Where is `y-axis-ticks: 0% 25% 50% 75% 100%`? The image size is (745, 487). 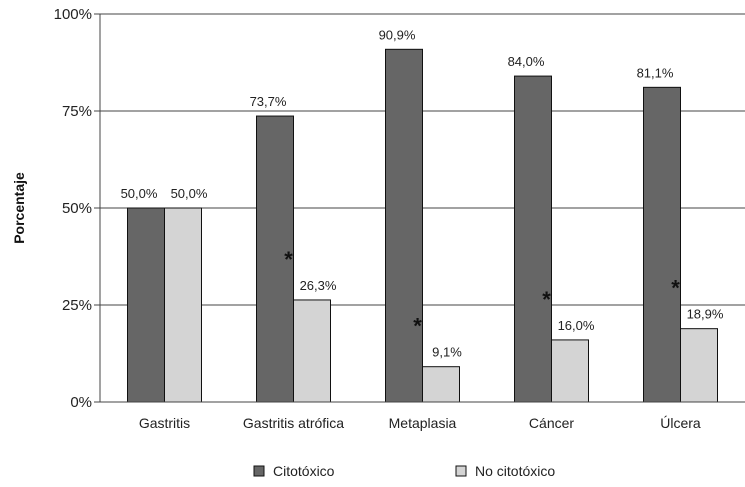
y-axis-ticks: 0% 25% 50% 75% 100% is located at coordinates (77, 208).